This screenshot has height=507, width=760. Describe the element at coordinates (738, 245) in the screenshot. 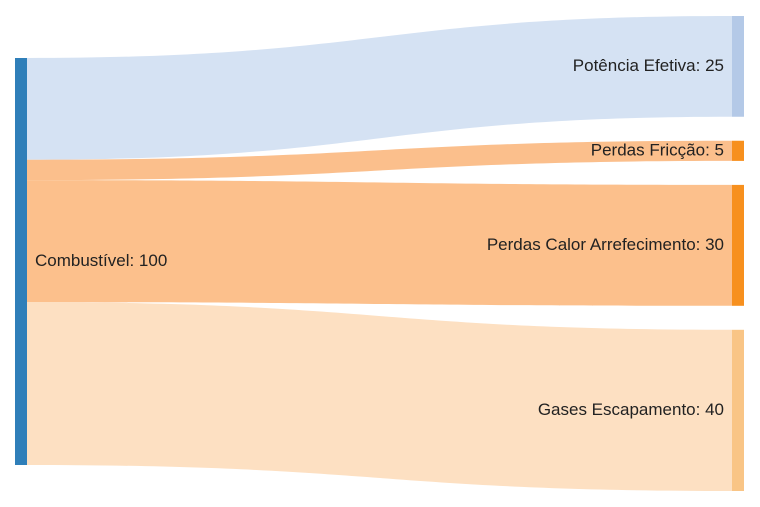

I see `node-perdas-calor-arrefecimento` at that location.